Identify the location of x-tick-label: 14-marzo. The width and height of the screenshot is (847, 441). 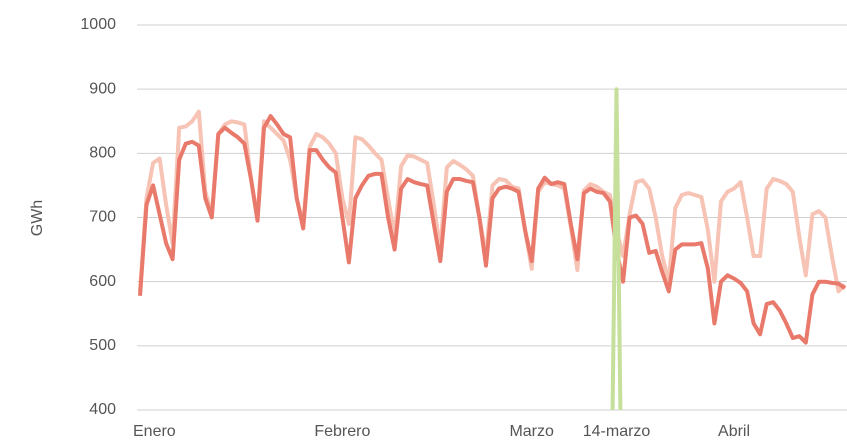
(617, 431).